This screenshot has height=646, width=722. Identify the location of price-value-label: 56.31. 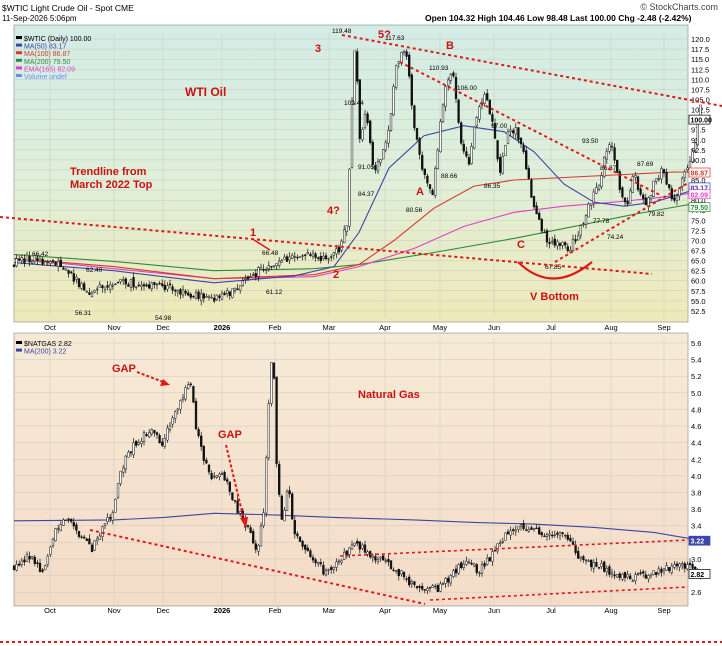
(83, 313).